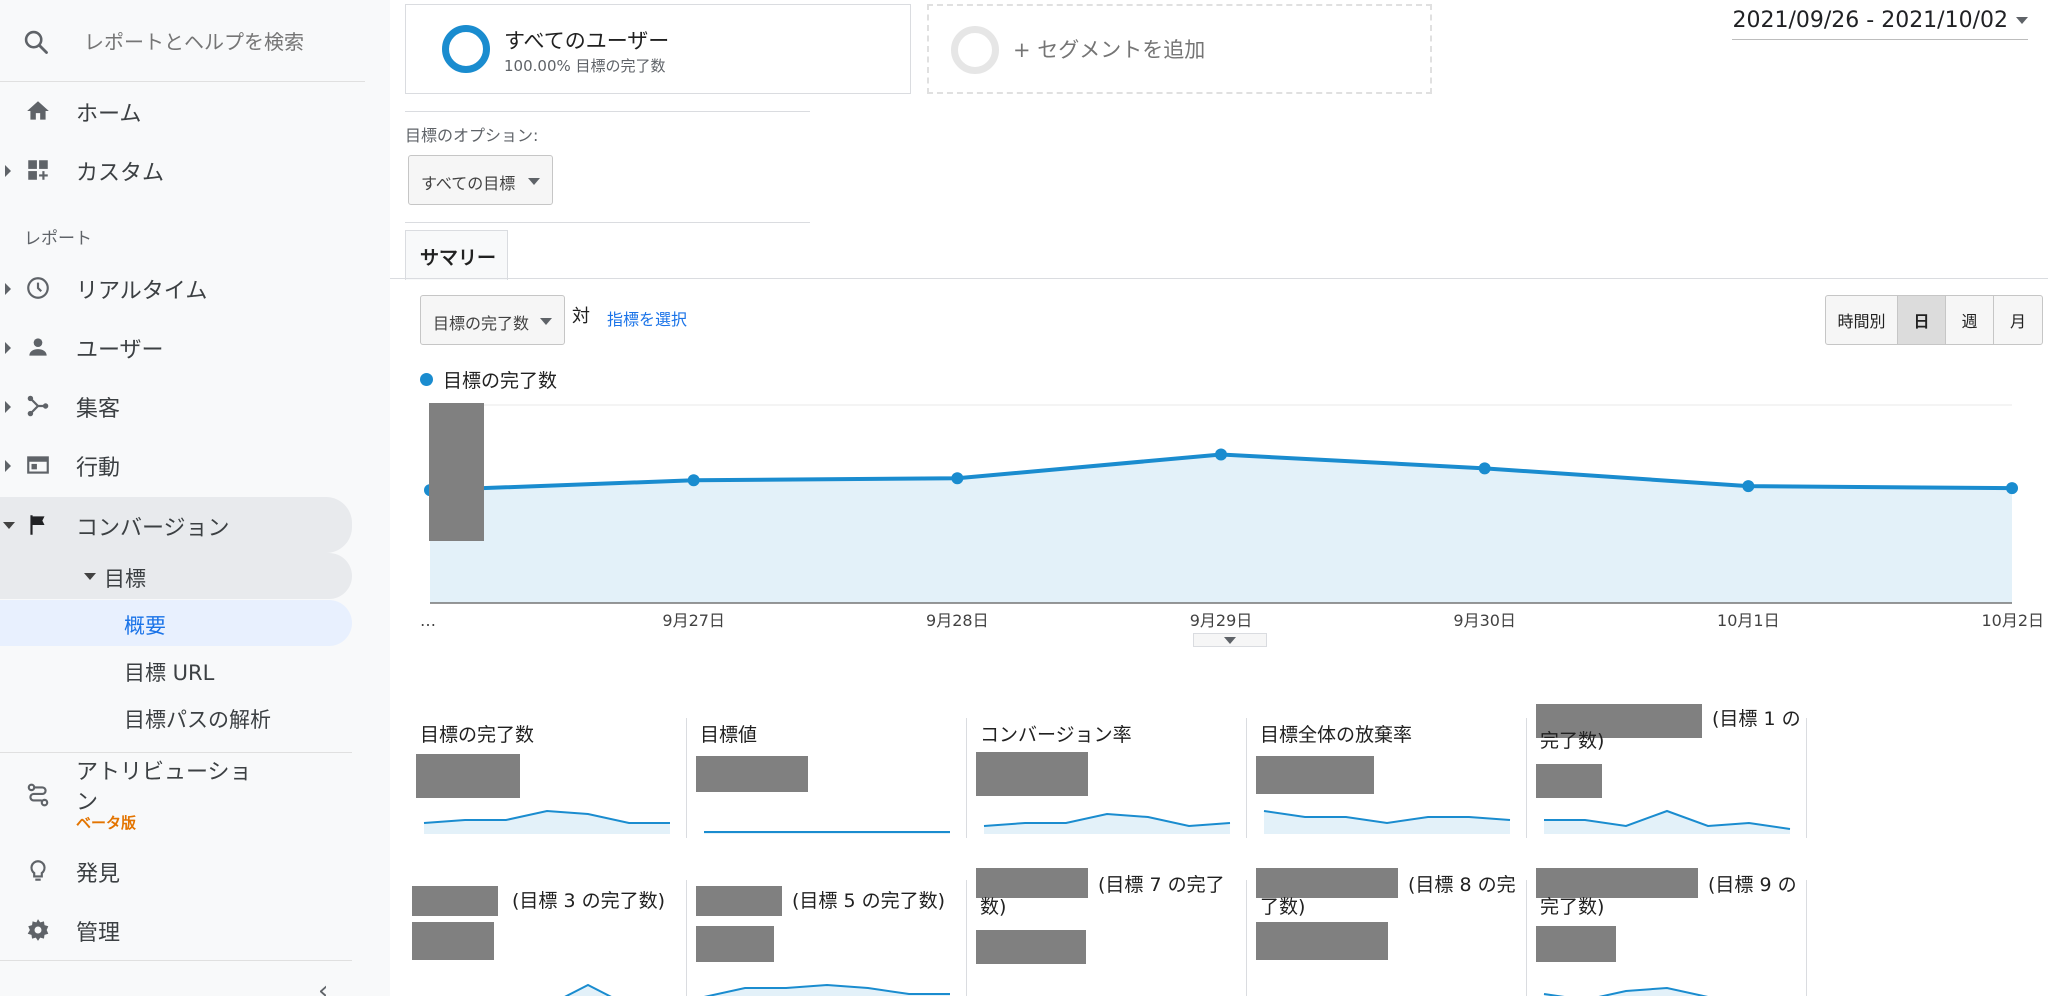  What do you see at coordinates (169, 673) in the screenshot?
I see `nav-label: 目標 URL` at bounding box center [169, 673].